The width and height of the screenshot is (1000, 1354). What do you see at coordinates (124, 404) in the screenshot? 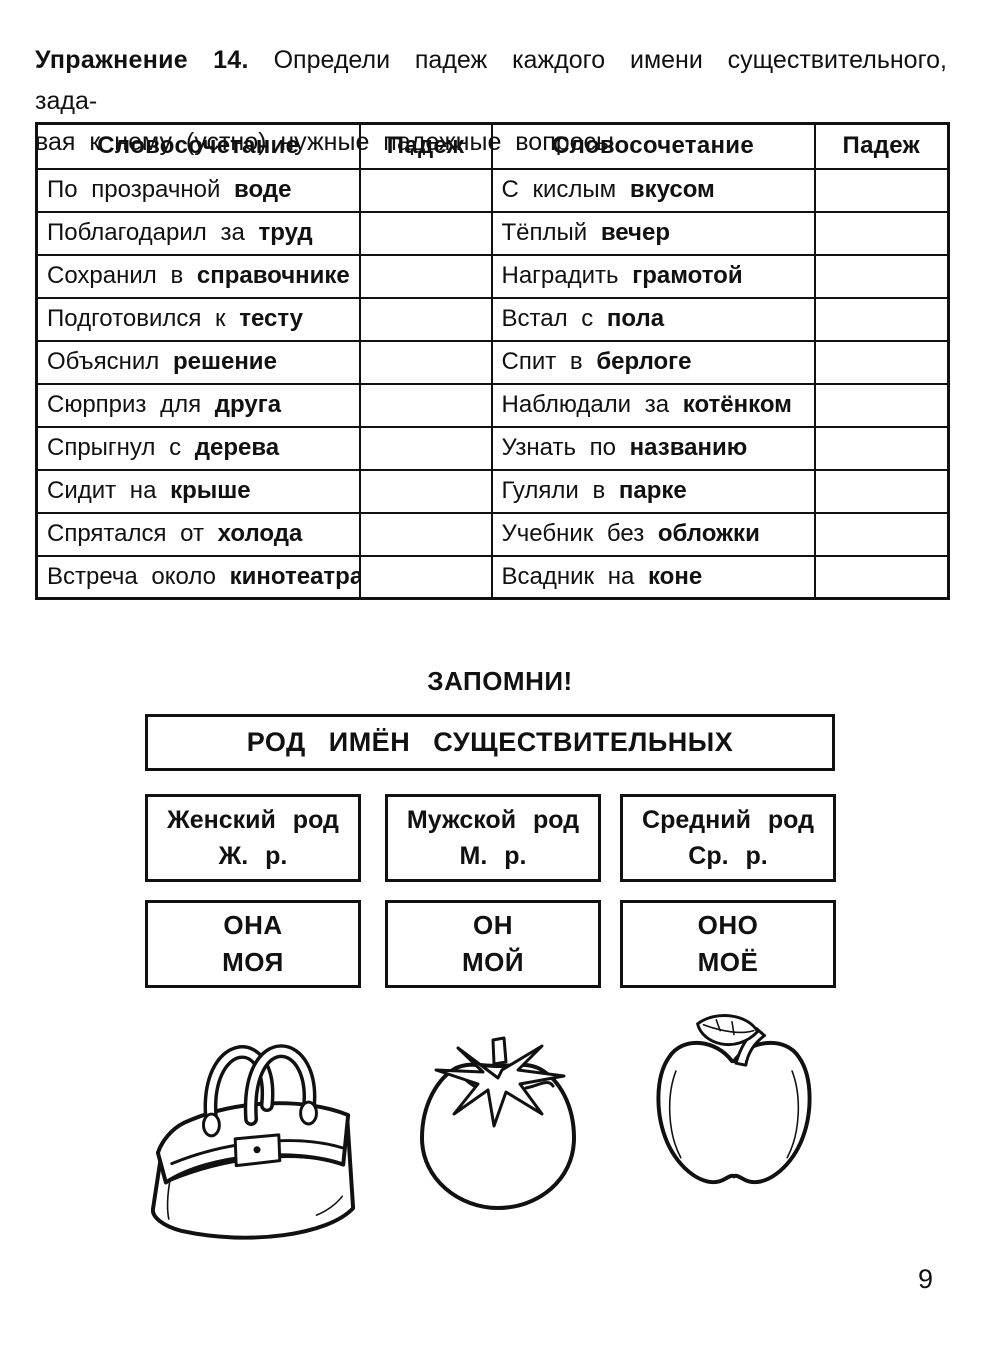
I see `phrase-text: Сюрприз для` at bounding box center [124, 404].